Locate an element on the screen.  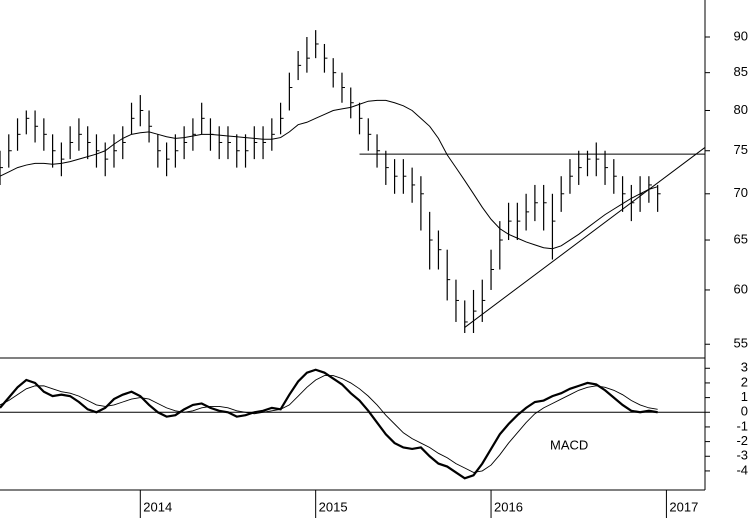
x-tick-label: 2016 is located at coordinates (508, 506).